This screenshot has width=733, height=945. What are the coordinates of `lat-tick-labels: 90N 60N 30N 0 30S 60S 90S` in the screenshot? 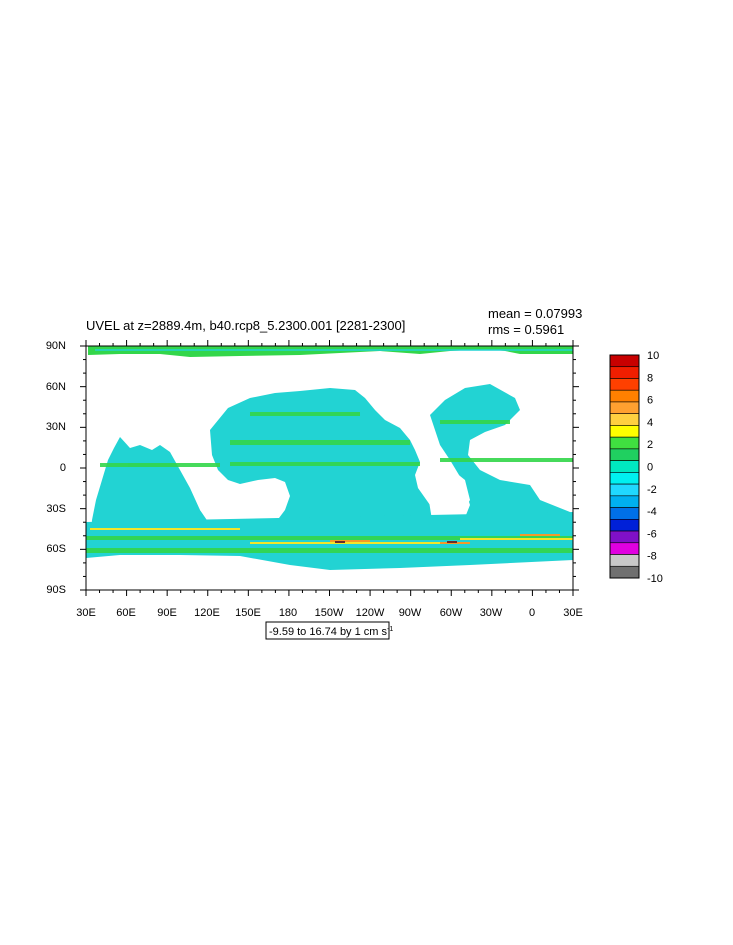 It's located at (56, 468).